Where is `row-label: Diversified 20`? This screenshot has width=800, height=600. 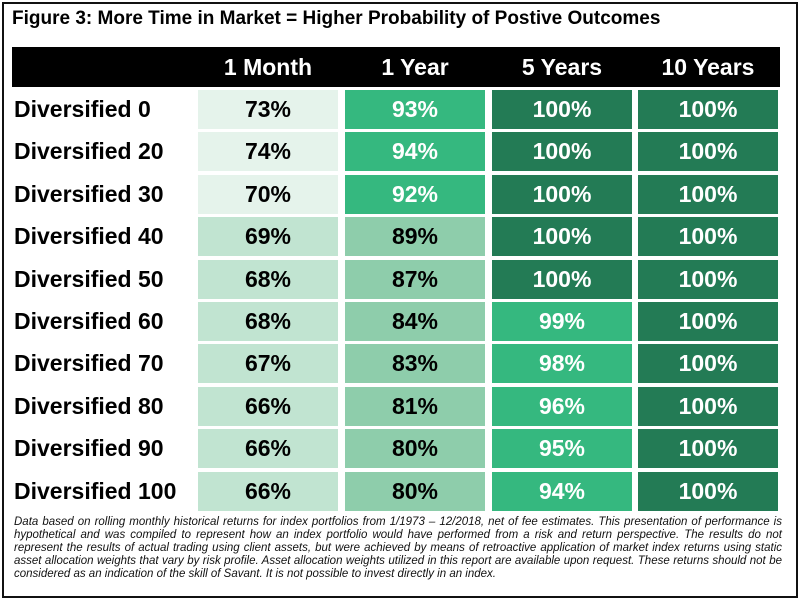 row-label: Diversified 20 is located at coordinates (89, 151).